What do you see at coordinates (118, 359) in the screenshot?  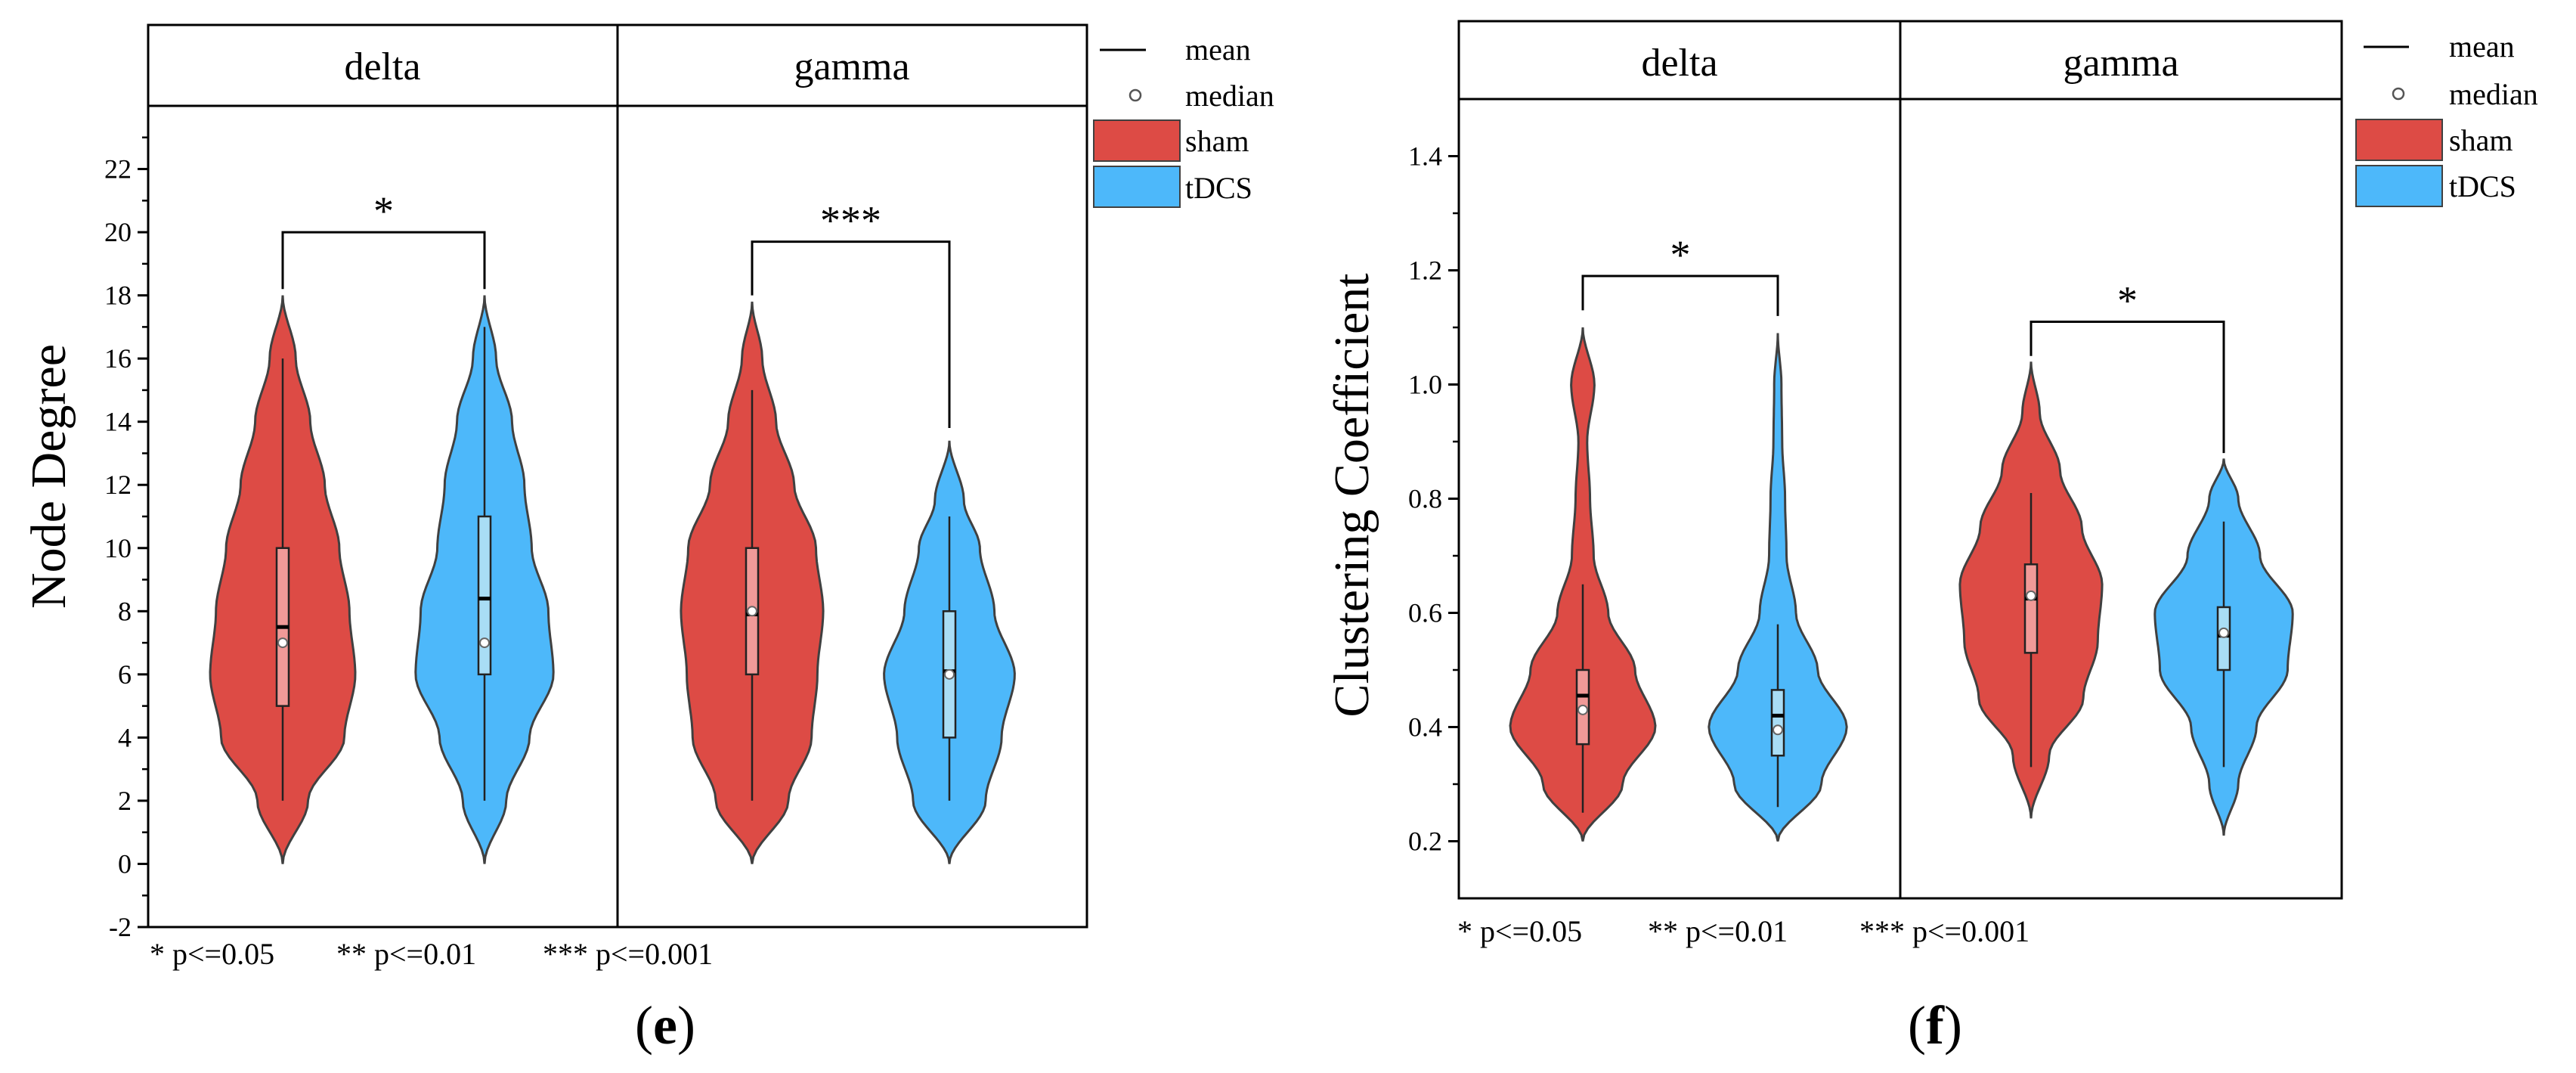 I see `y-tick-label: 16` at bounding box center [118, 359].